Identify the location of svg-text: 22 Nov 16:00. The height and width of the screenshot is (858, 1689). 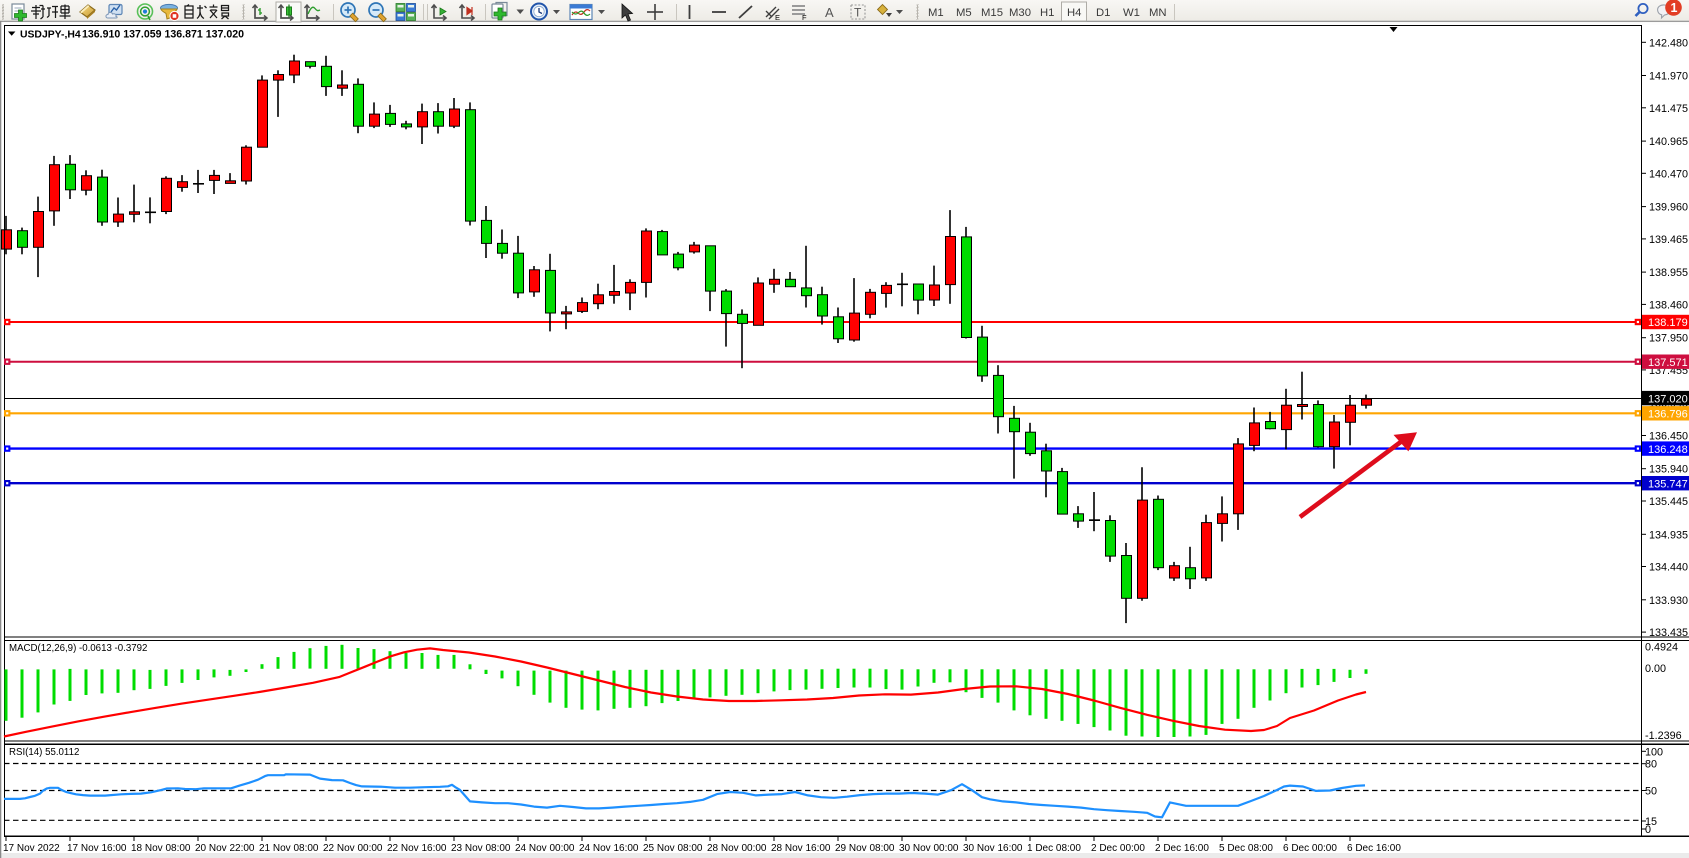
(417, 848).